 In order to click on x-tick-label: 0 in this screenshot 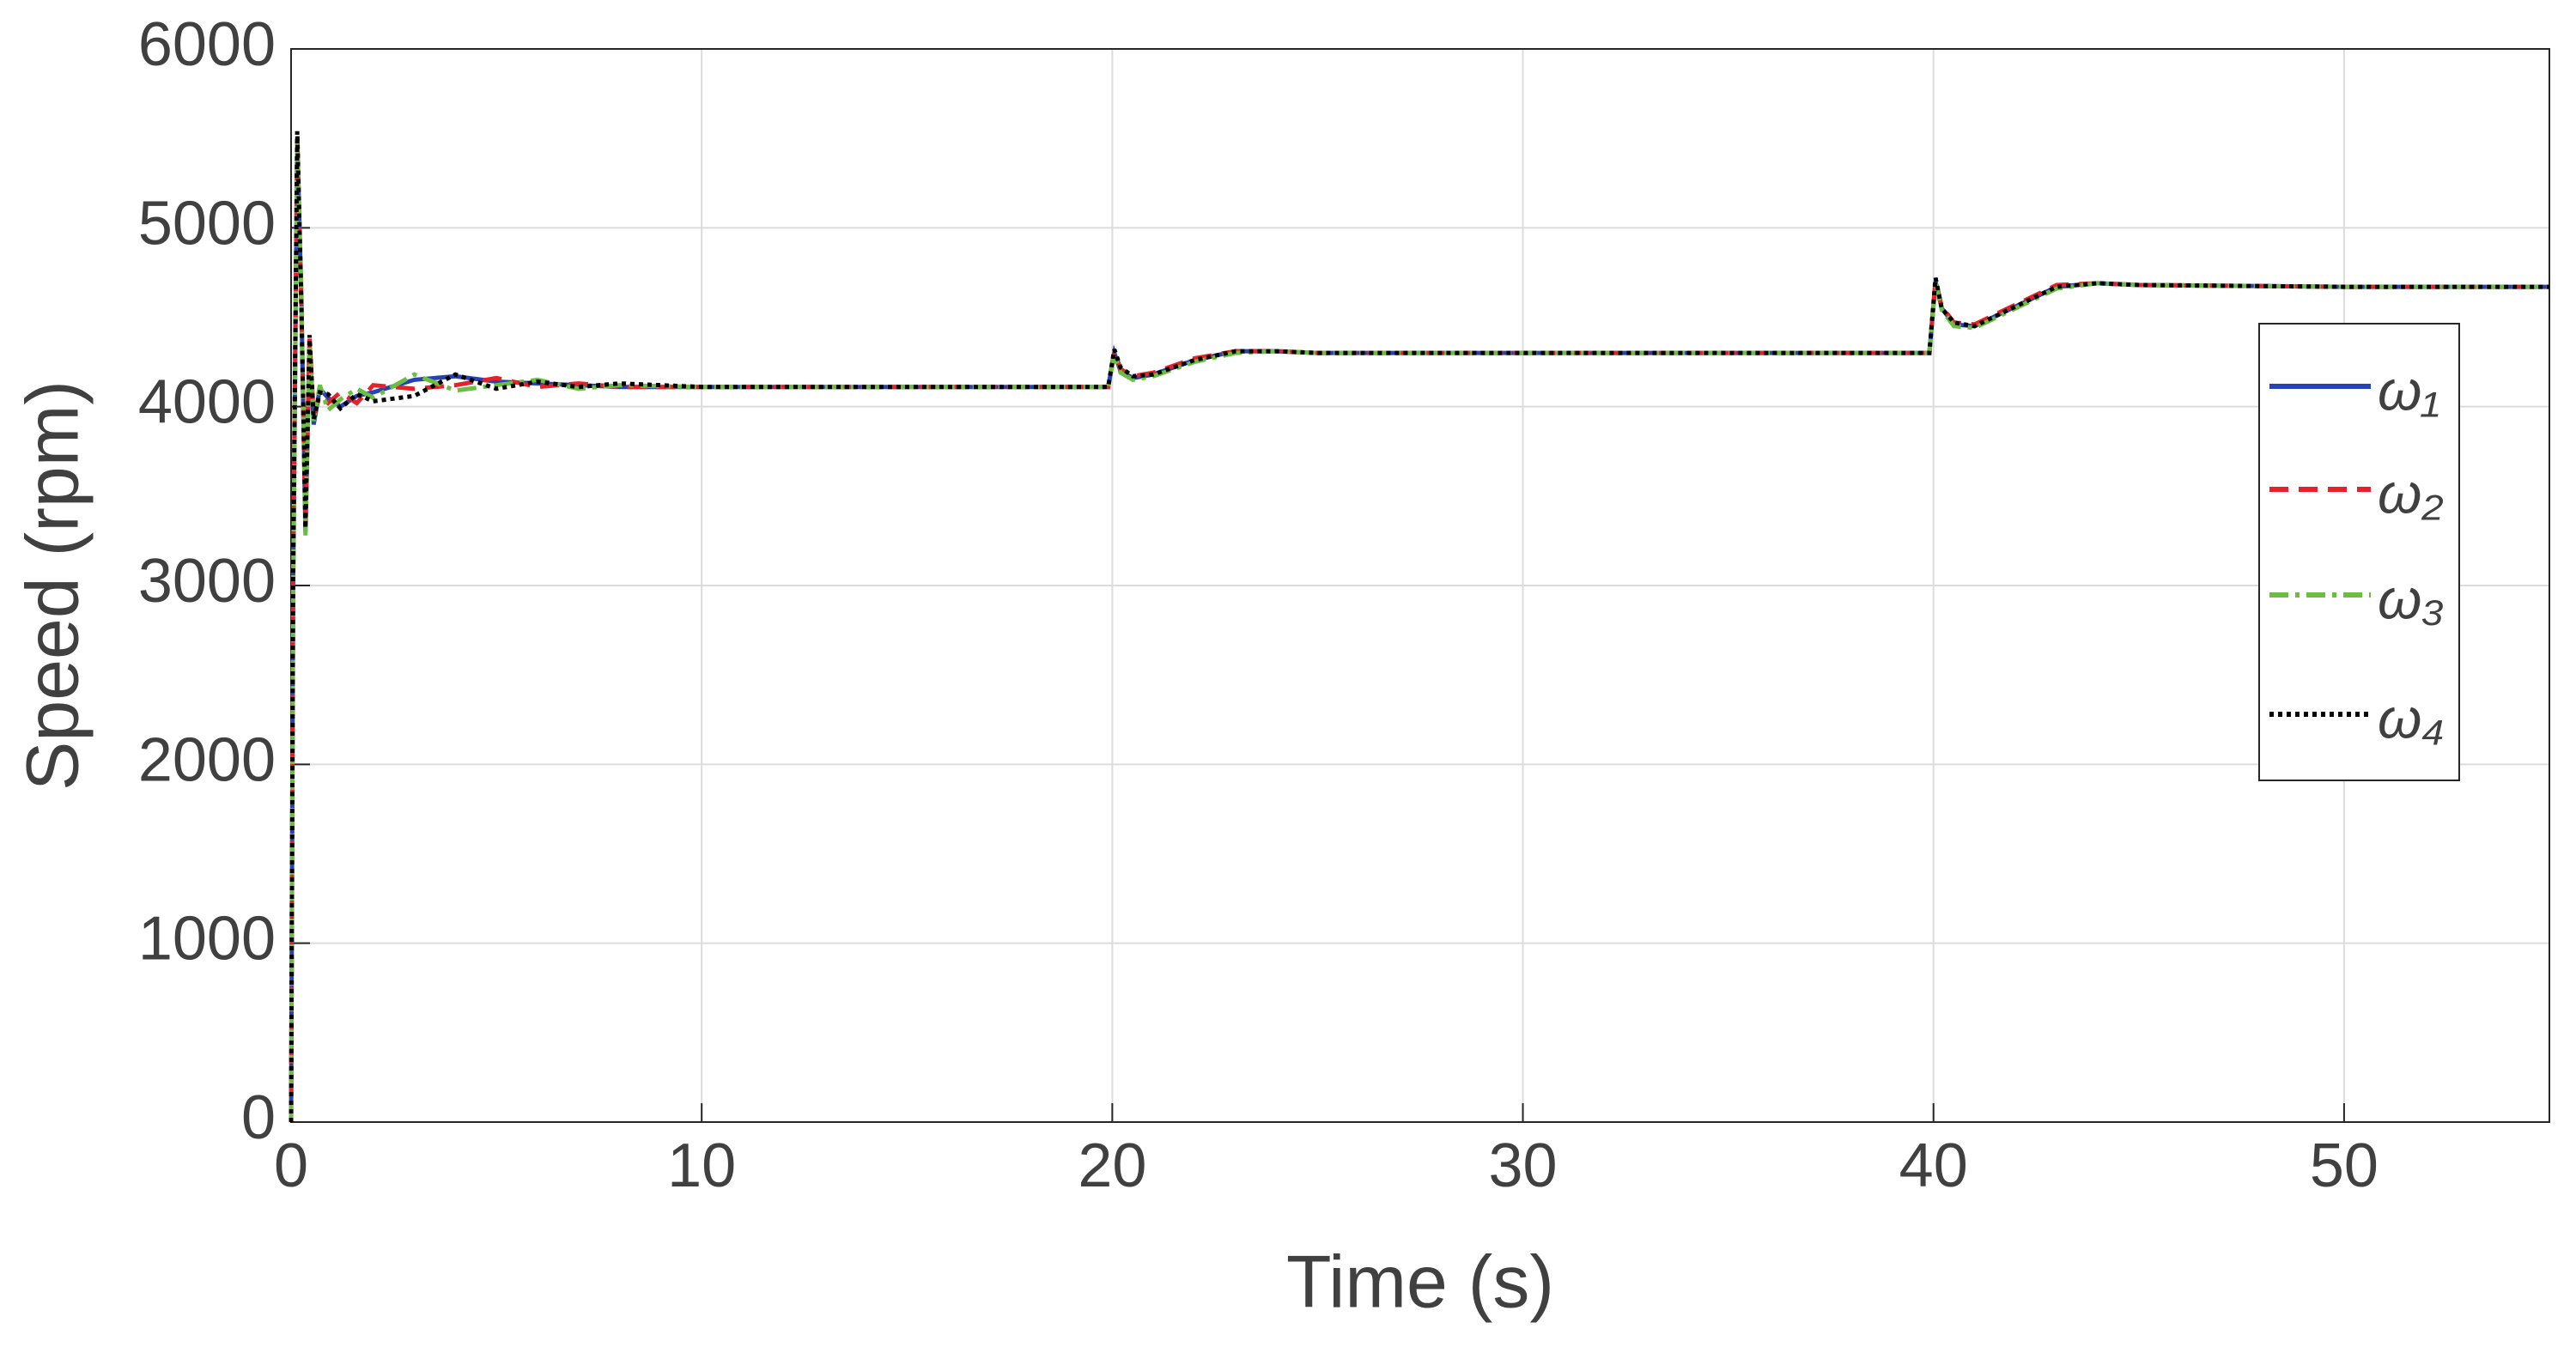, I will do `click(291, 1166)`.